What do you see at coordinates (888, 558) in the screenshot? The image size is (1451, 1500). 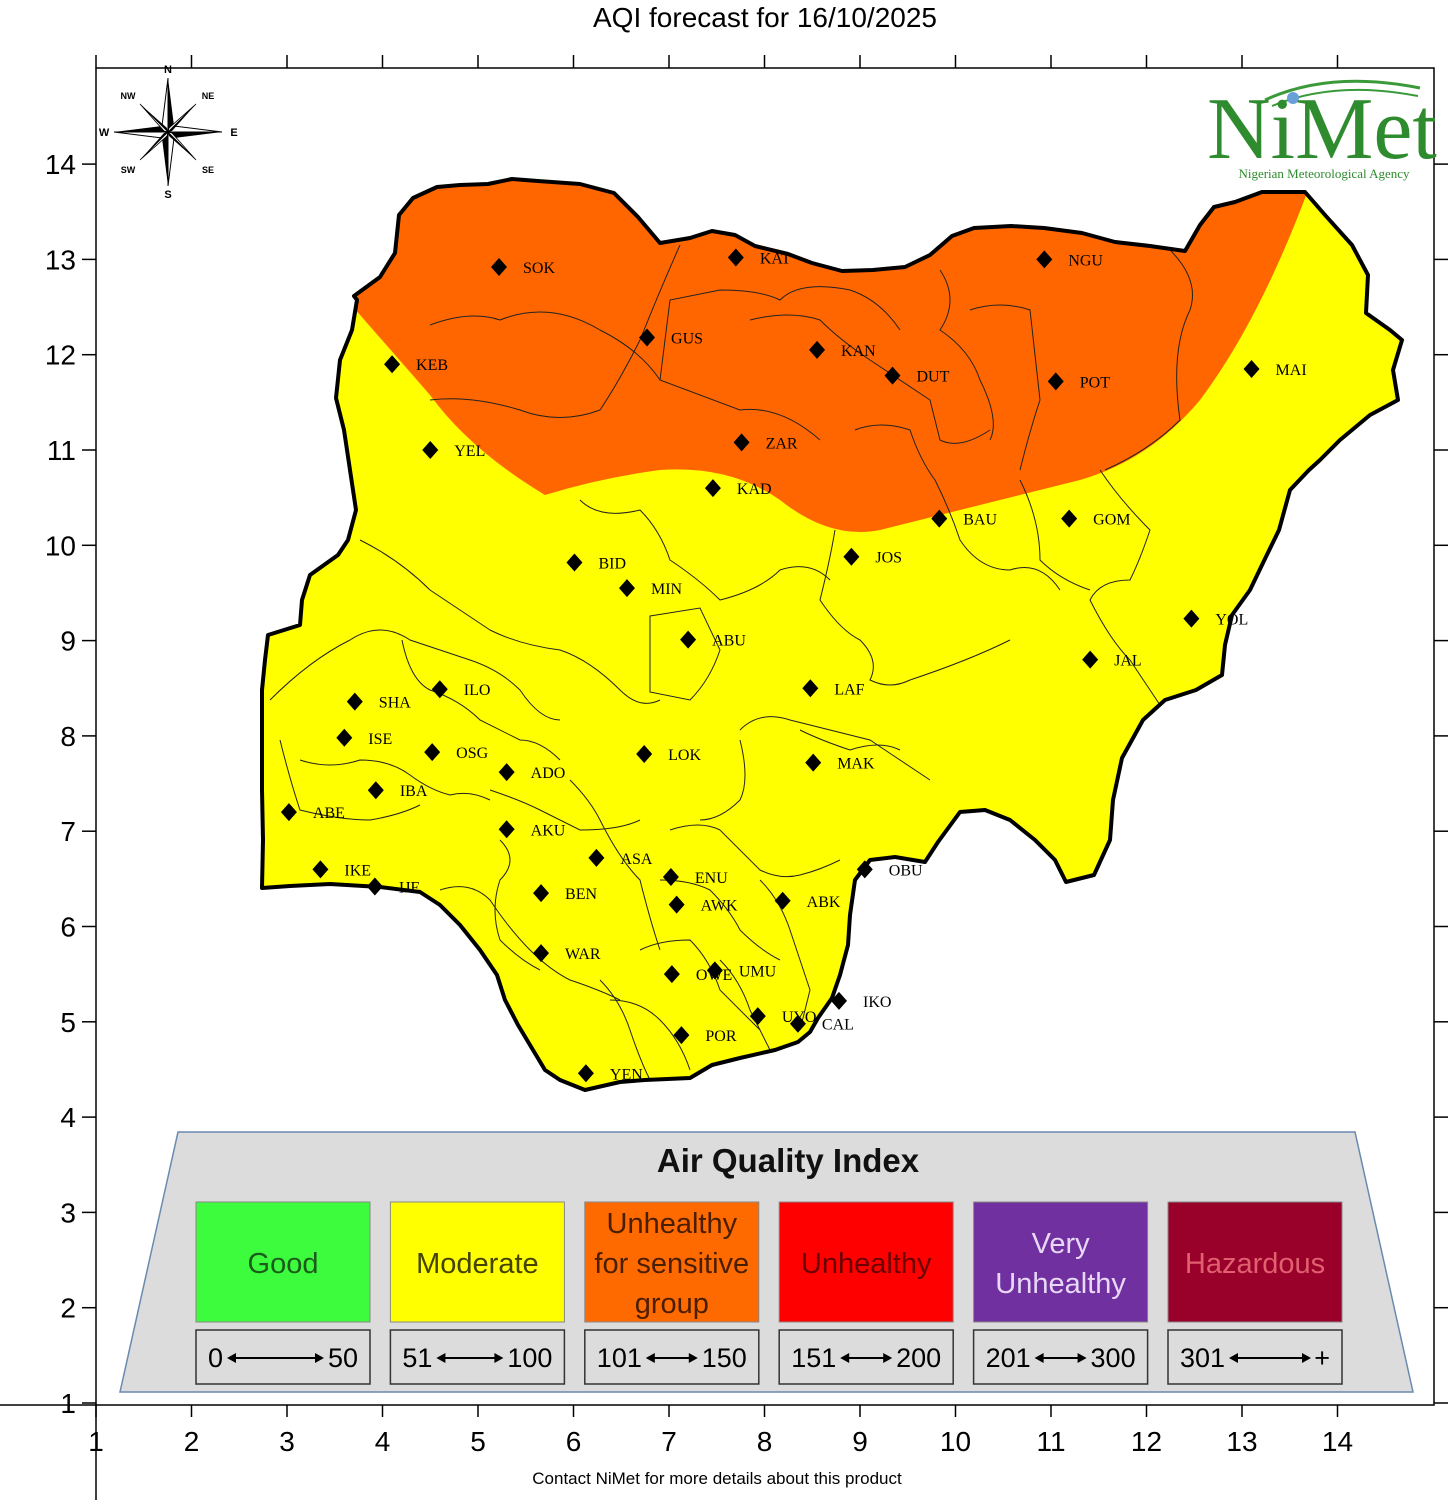 I see `station-label: JOS` at bounding box center [888, 558].